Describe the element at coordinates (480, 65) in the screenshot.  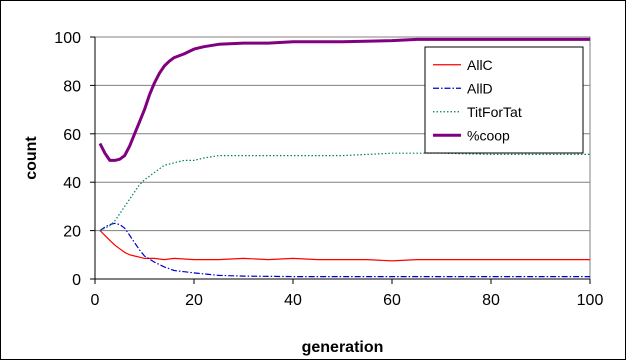
I see `legend-label: AllC` at that location.